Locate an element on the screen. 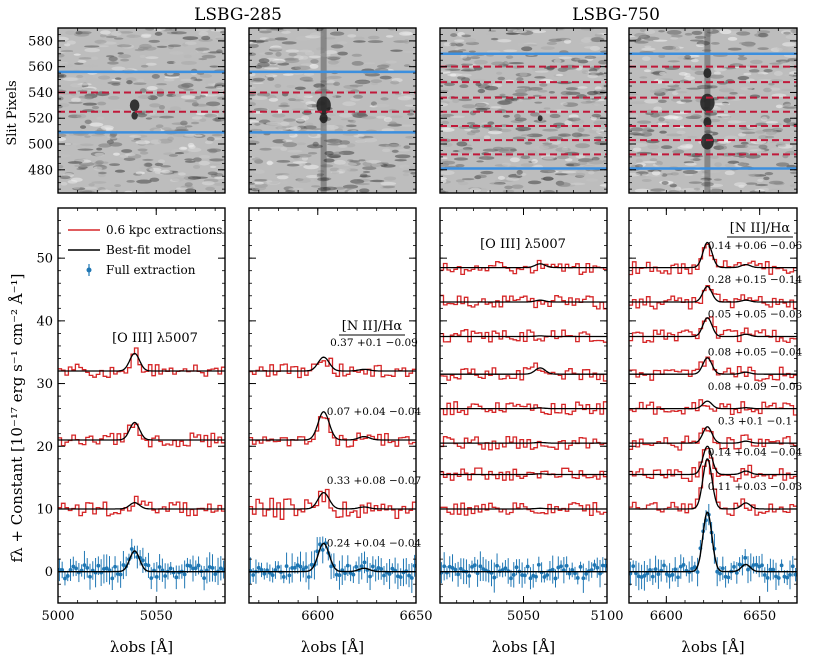 The height and width of the screenshot is (665, 830). spectrum-plot is located at coordinates (332, 474).